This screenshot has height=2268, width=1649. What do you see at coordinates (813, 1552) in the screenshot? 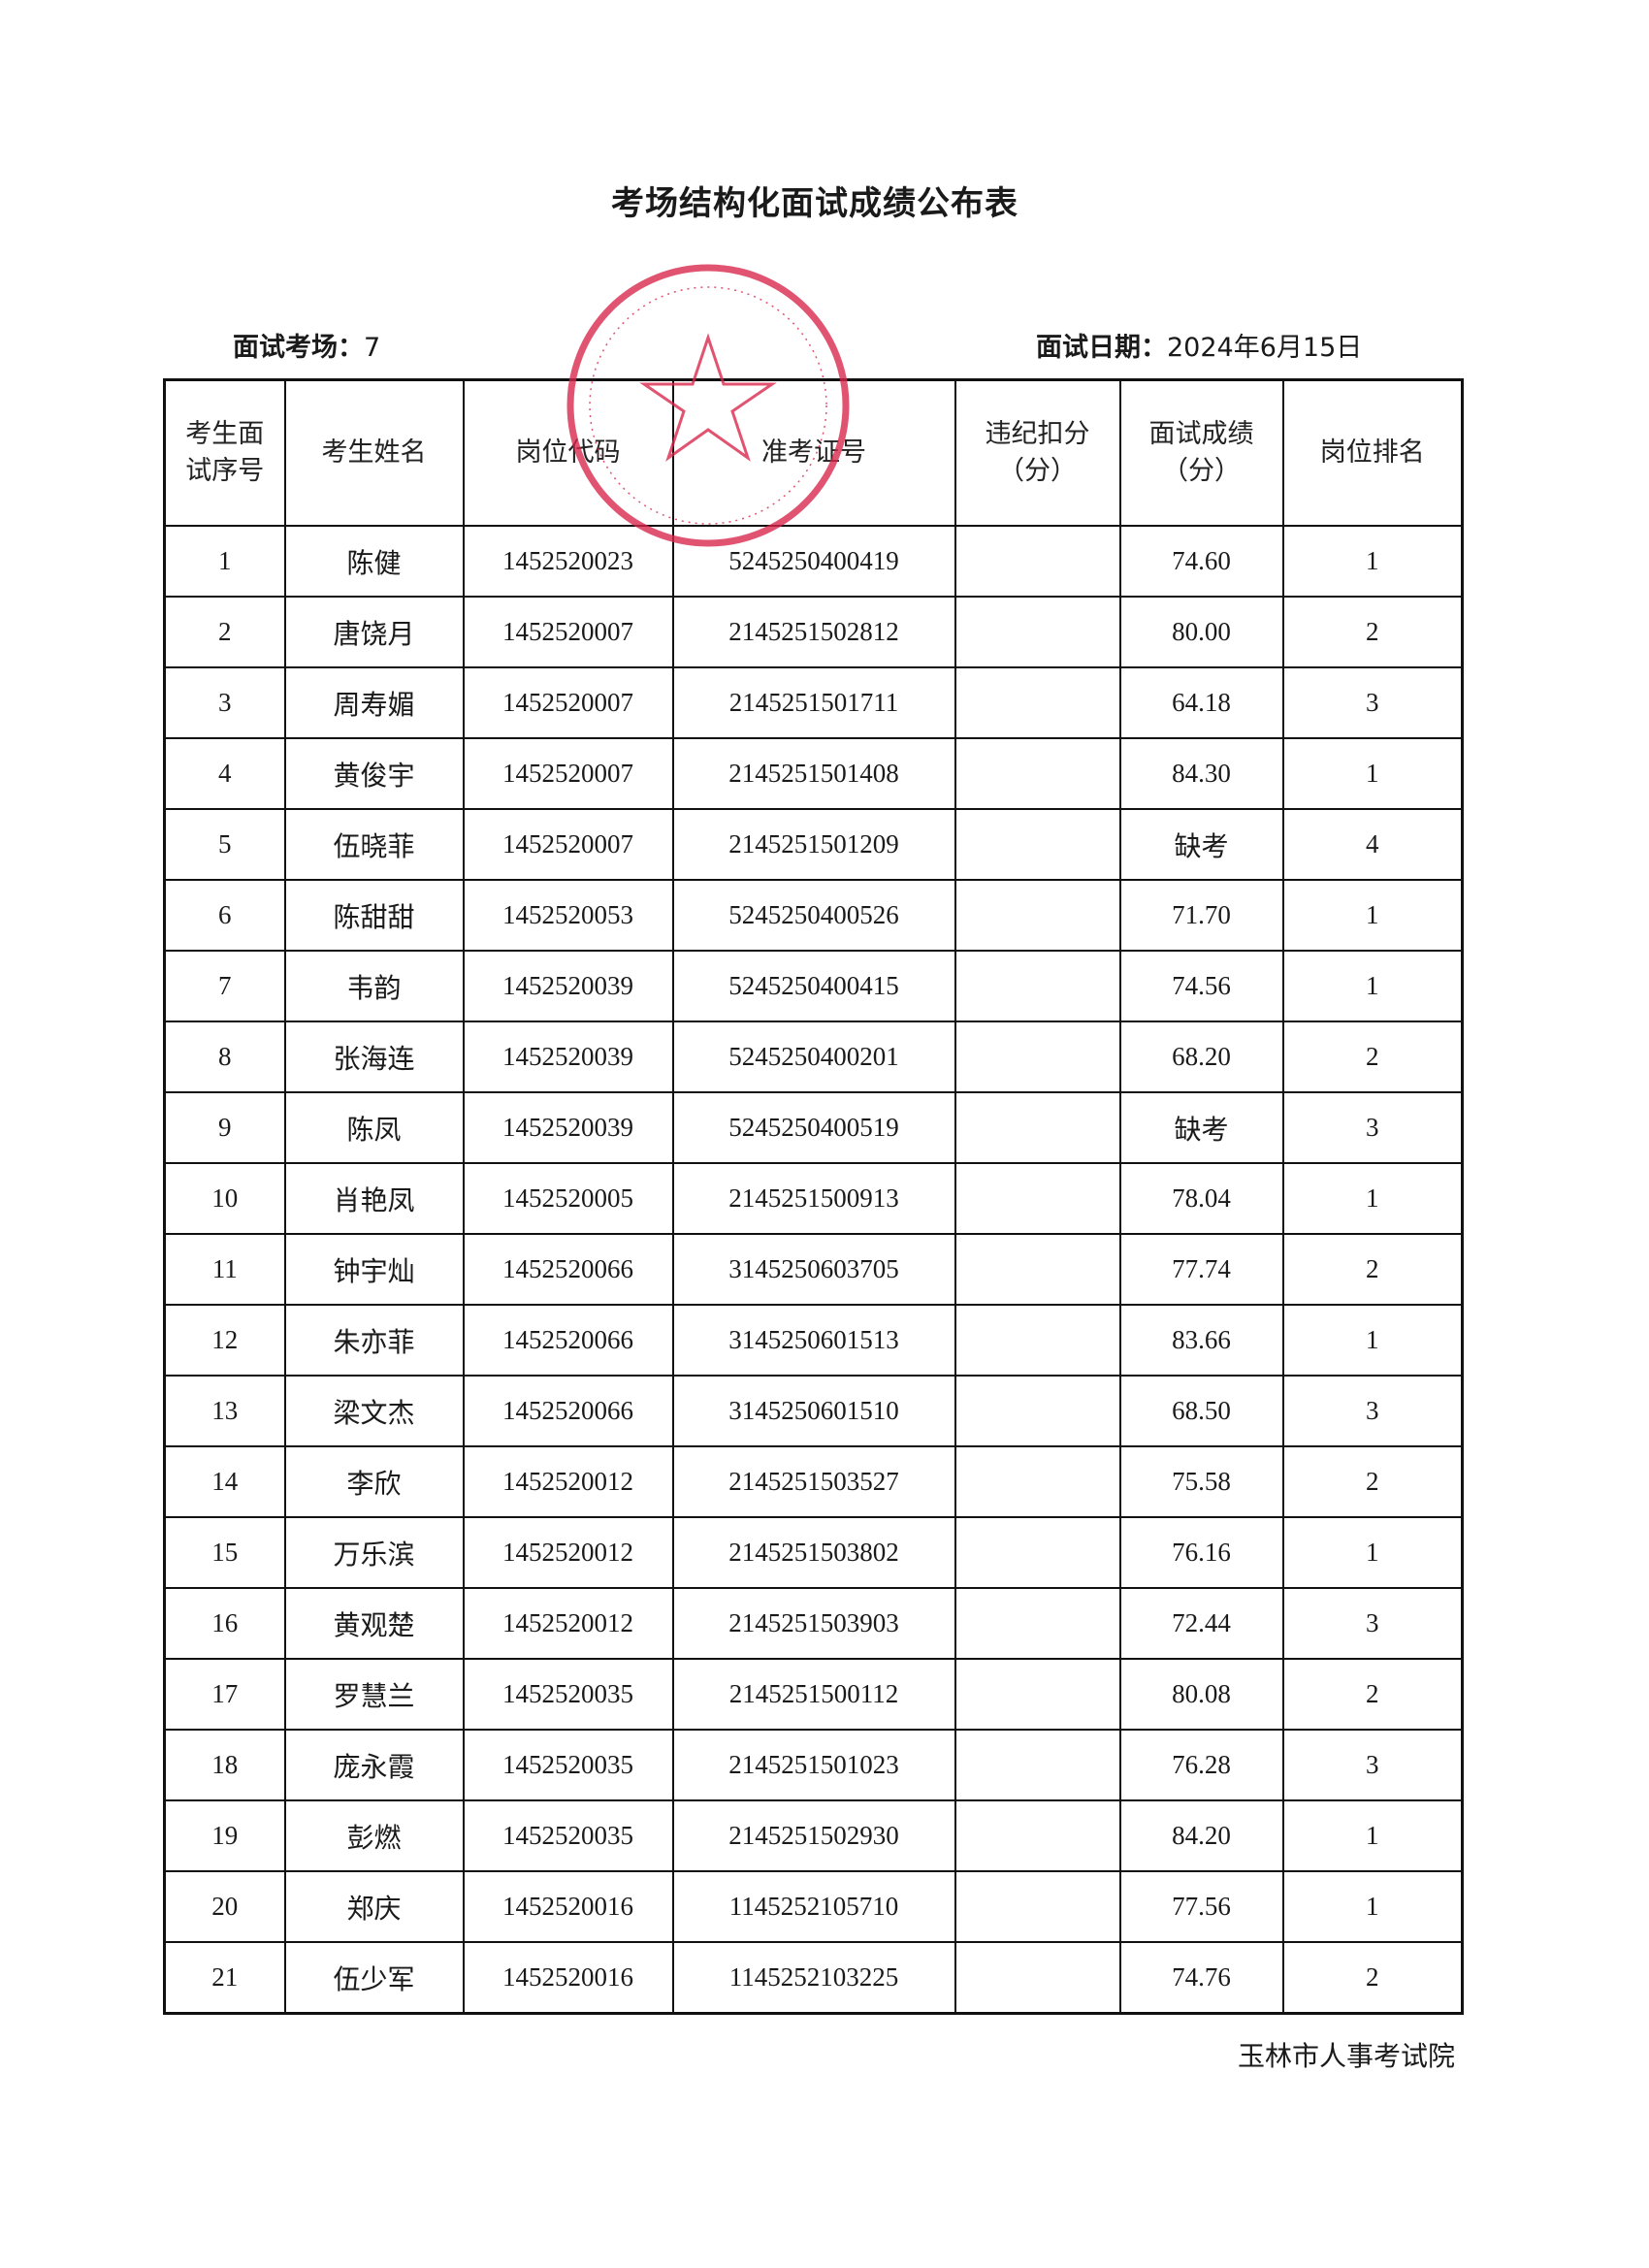
I see `table-row: 15 万乐滨 1452520012 2145251503802 76.16 1` at bounding box center [813, 1552].